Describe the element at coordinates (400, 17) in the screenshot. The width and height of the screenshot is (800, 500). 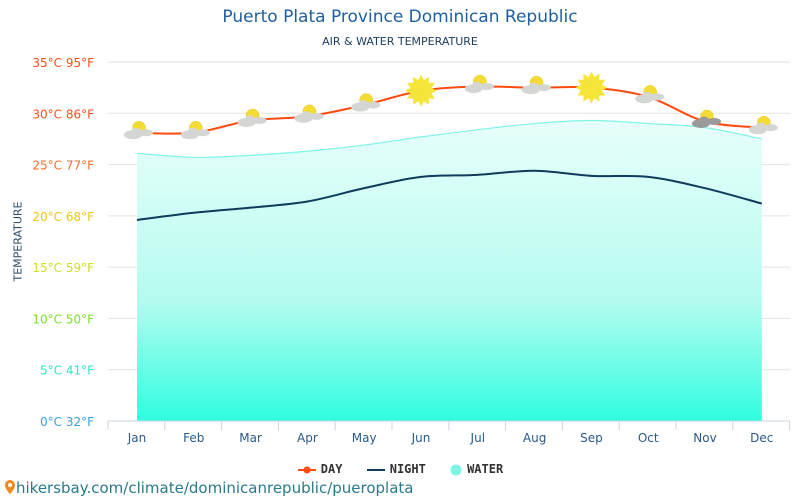
I see `chart-title: Puerto Plata Province Dominican Republic` at that location.